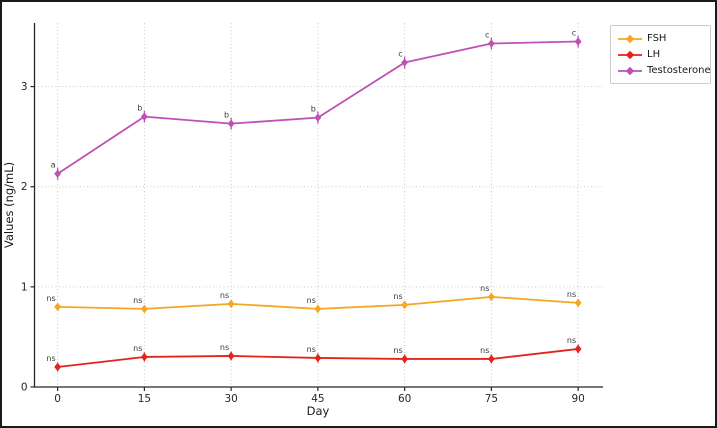 This screenshot has height=428, width=717. I want to click on legend: FSH LH Testosterone, so click(660, 54).